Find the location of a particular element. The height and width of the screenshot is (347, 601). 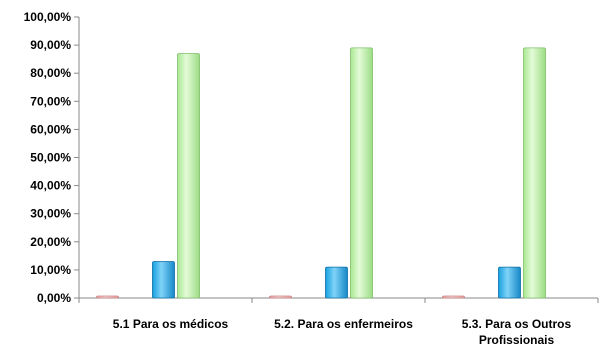

x-category-label: 5.3. Para os Outros is located at coordinates (517, 324).